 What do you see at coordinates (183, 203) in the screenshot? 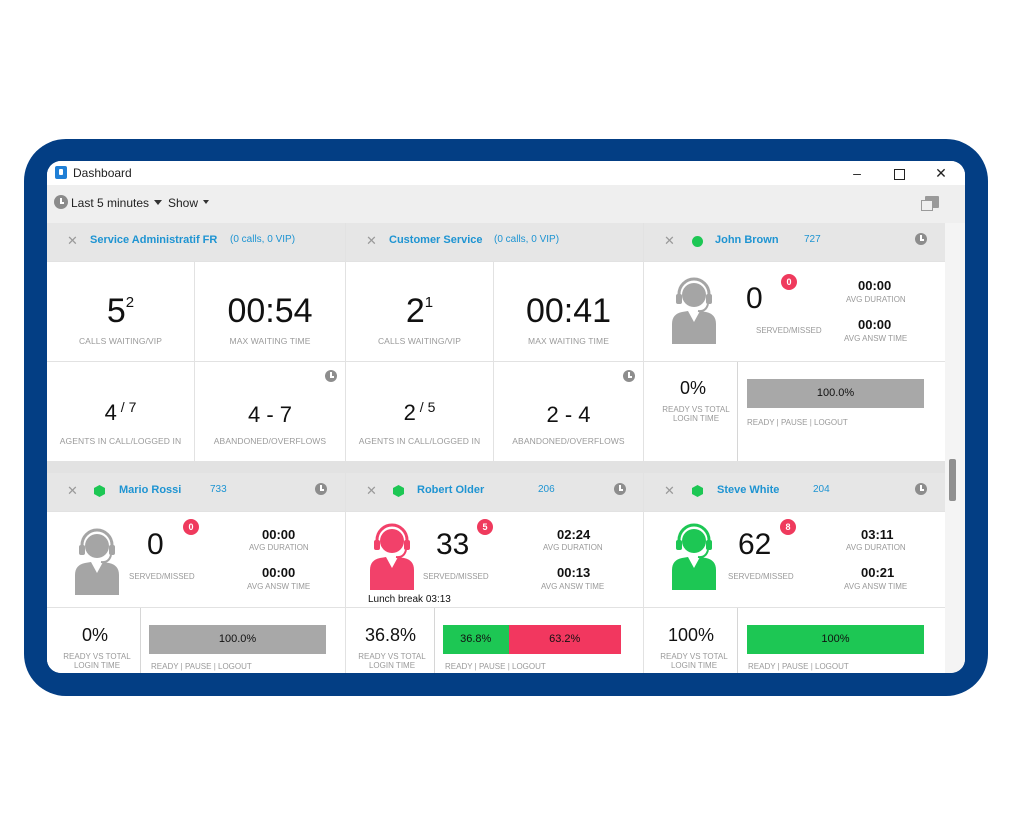
I see `show-dropdown: Show` at bounding box center [183, 203].